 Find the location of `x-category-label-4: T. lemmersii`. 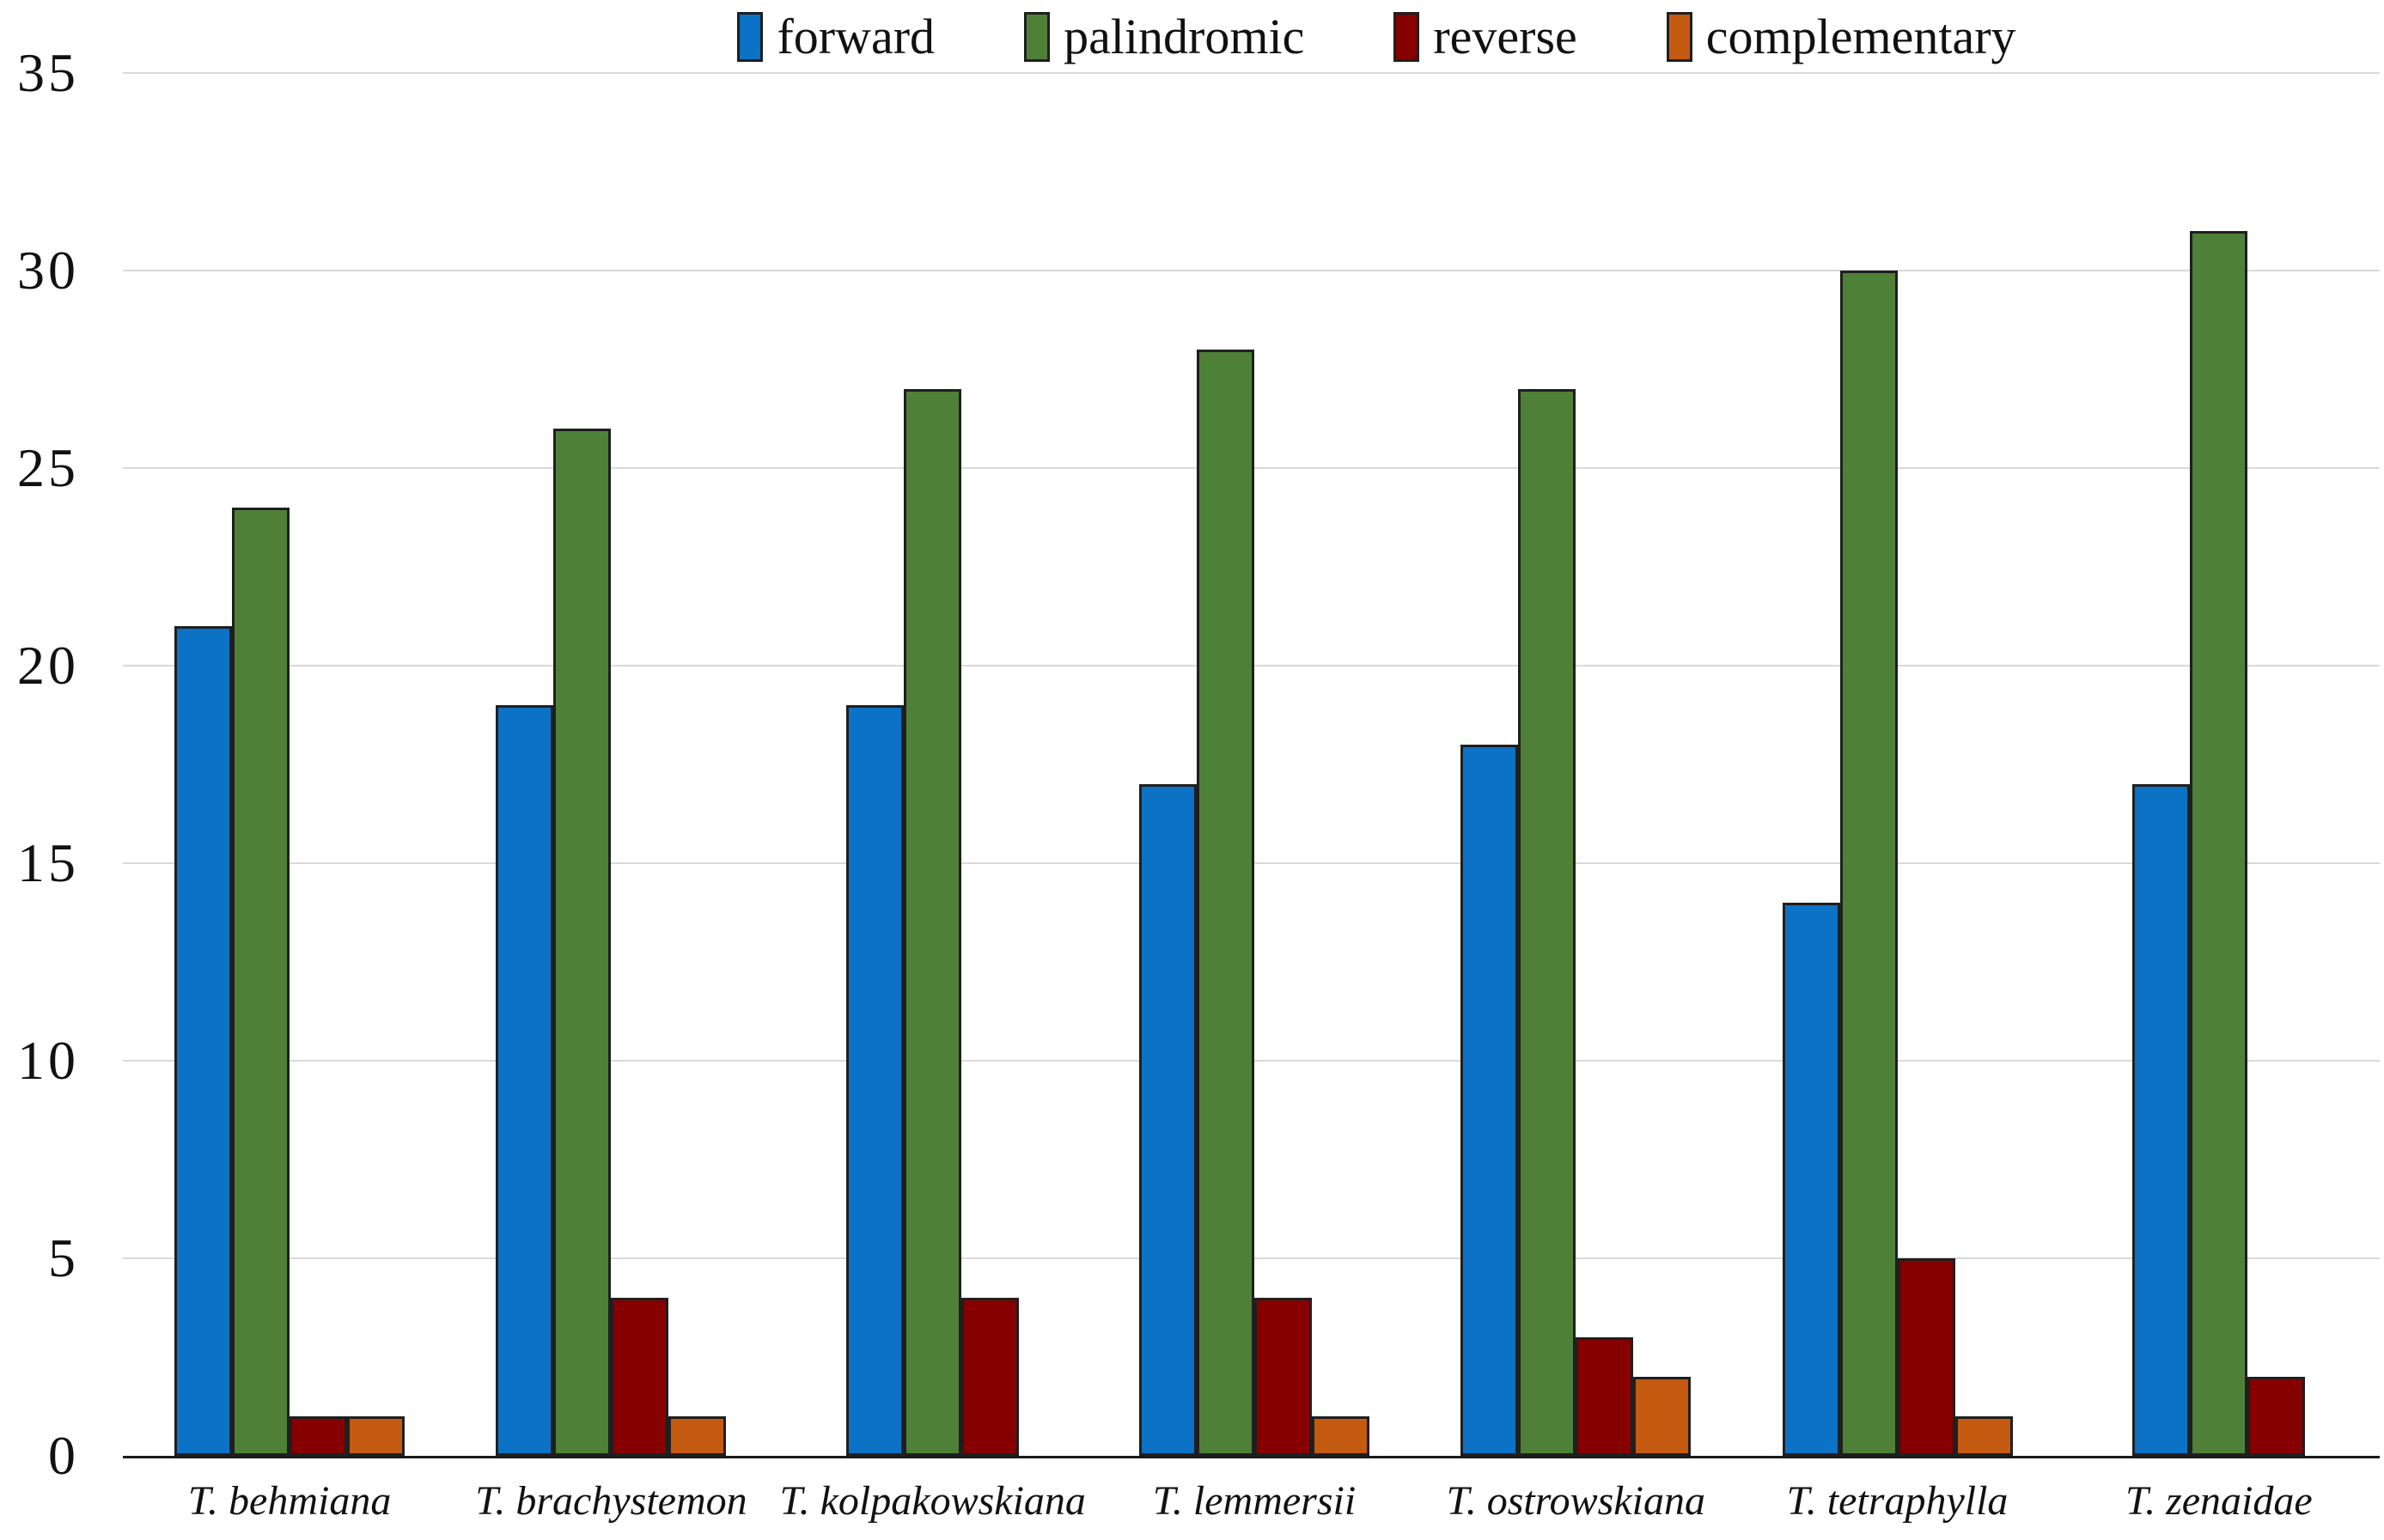

x-category-label-4: T. lemmersii is located at coordinates (1255, 1501).